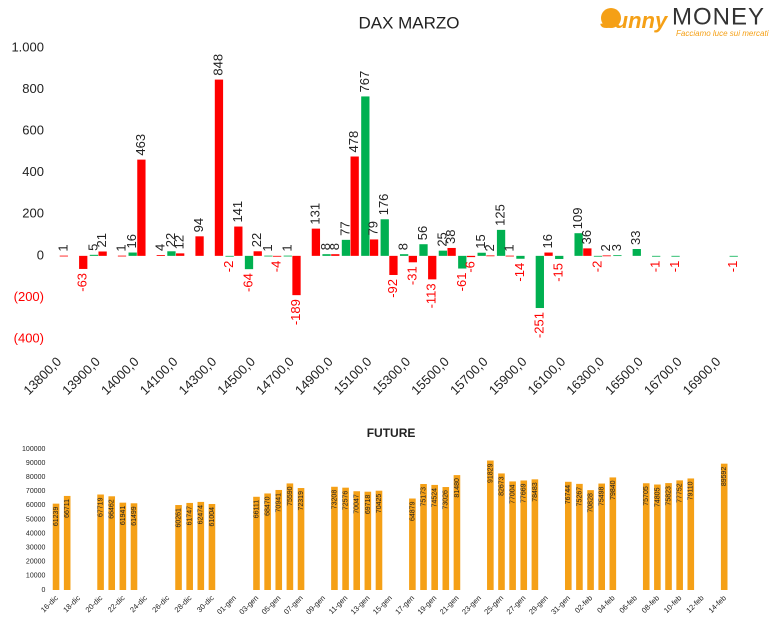 The image size is (779, 632). What do you see at coordinates (513, 494) in the screenshot?
I see `data-label: 77004` at bounding box center [513, 494].